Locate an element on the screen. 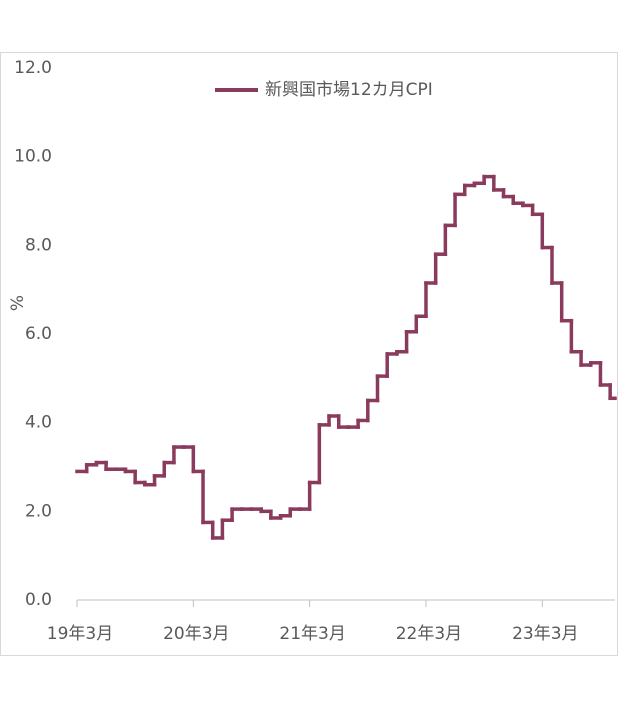 The height and width of the screenshot is (709, 618). x-tick-label: 22年3月 is located at coordinates (429, 634).